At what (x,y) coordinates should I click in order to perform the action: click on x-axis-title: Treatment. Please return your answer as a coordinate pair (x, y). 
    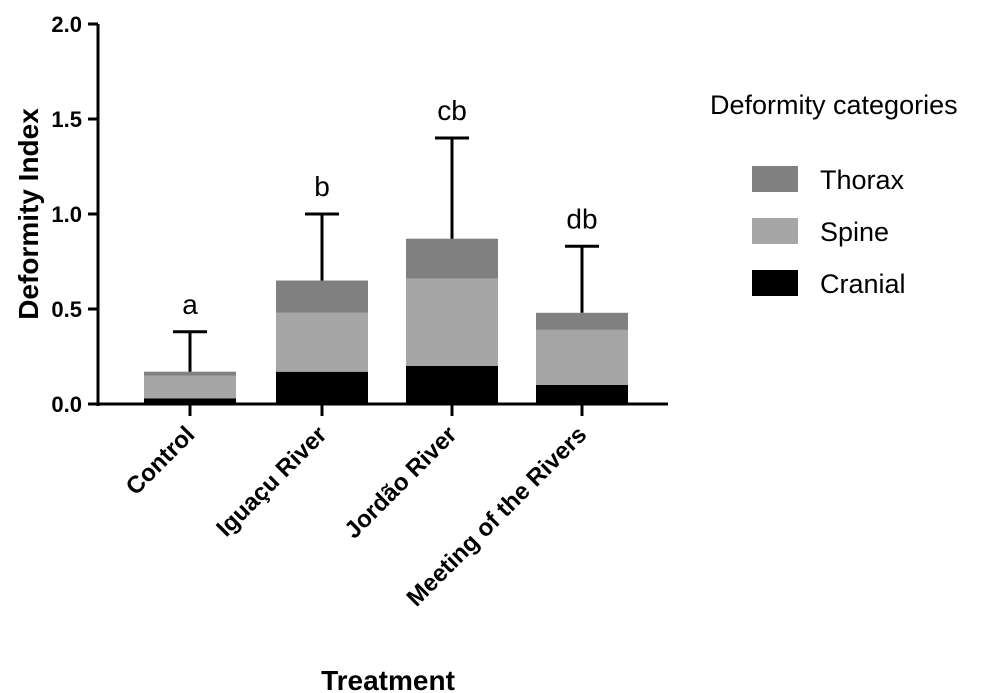
    Looking at the image, I should click on (388, 679).